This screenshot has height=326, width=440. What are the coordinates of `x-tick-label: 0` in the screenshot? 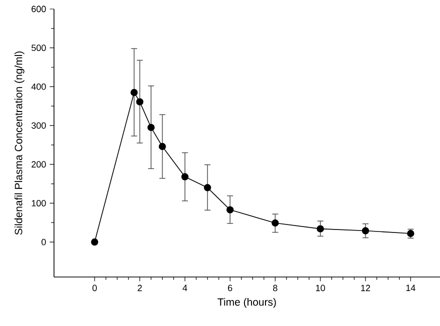 It's located at (94, 288).